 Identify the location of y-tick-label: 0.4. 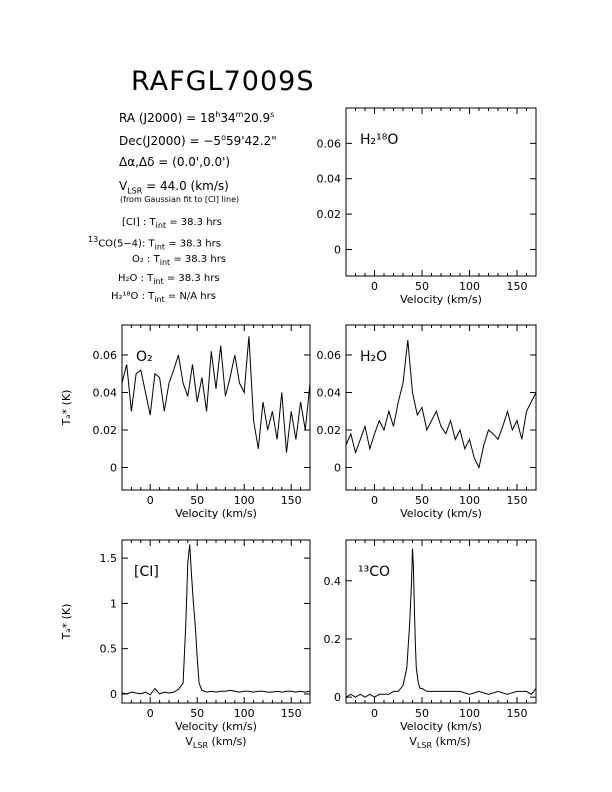
(333, 581).